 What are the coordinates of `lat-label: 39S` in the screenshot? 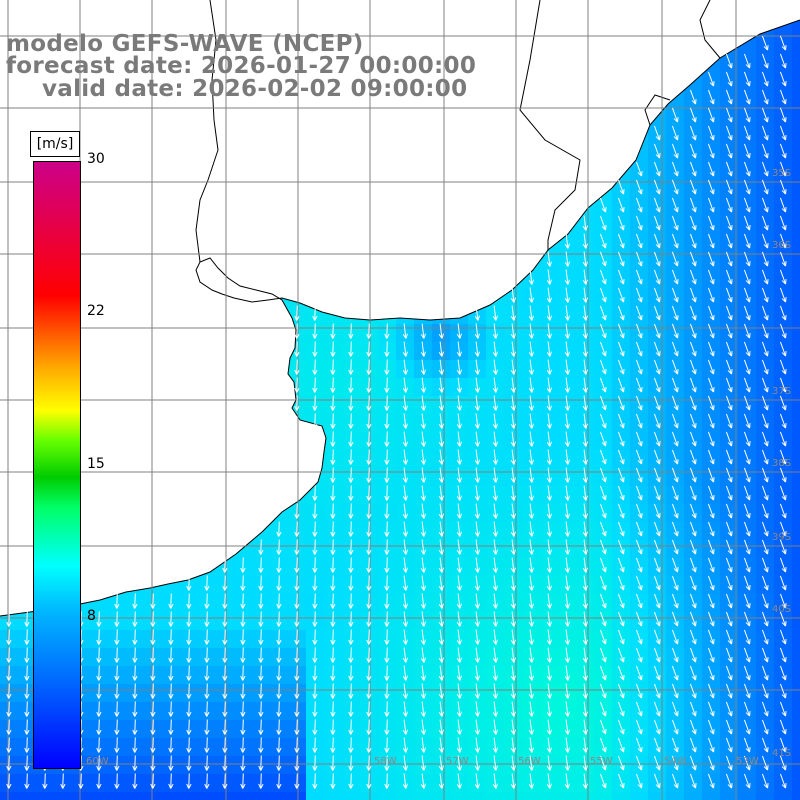 It's located at (782, 537).